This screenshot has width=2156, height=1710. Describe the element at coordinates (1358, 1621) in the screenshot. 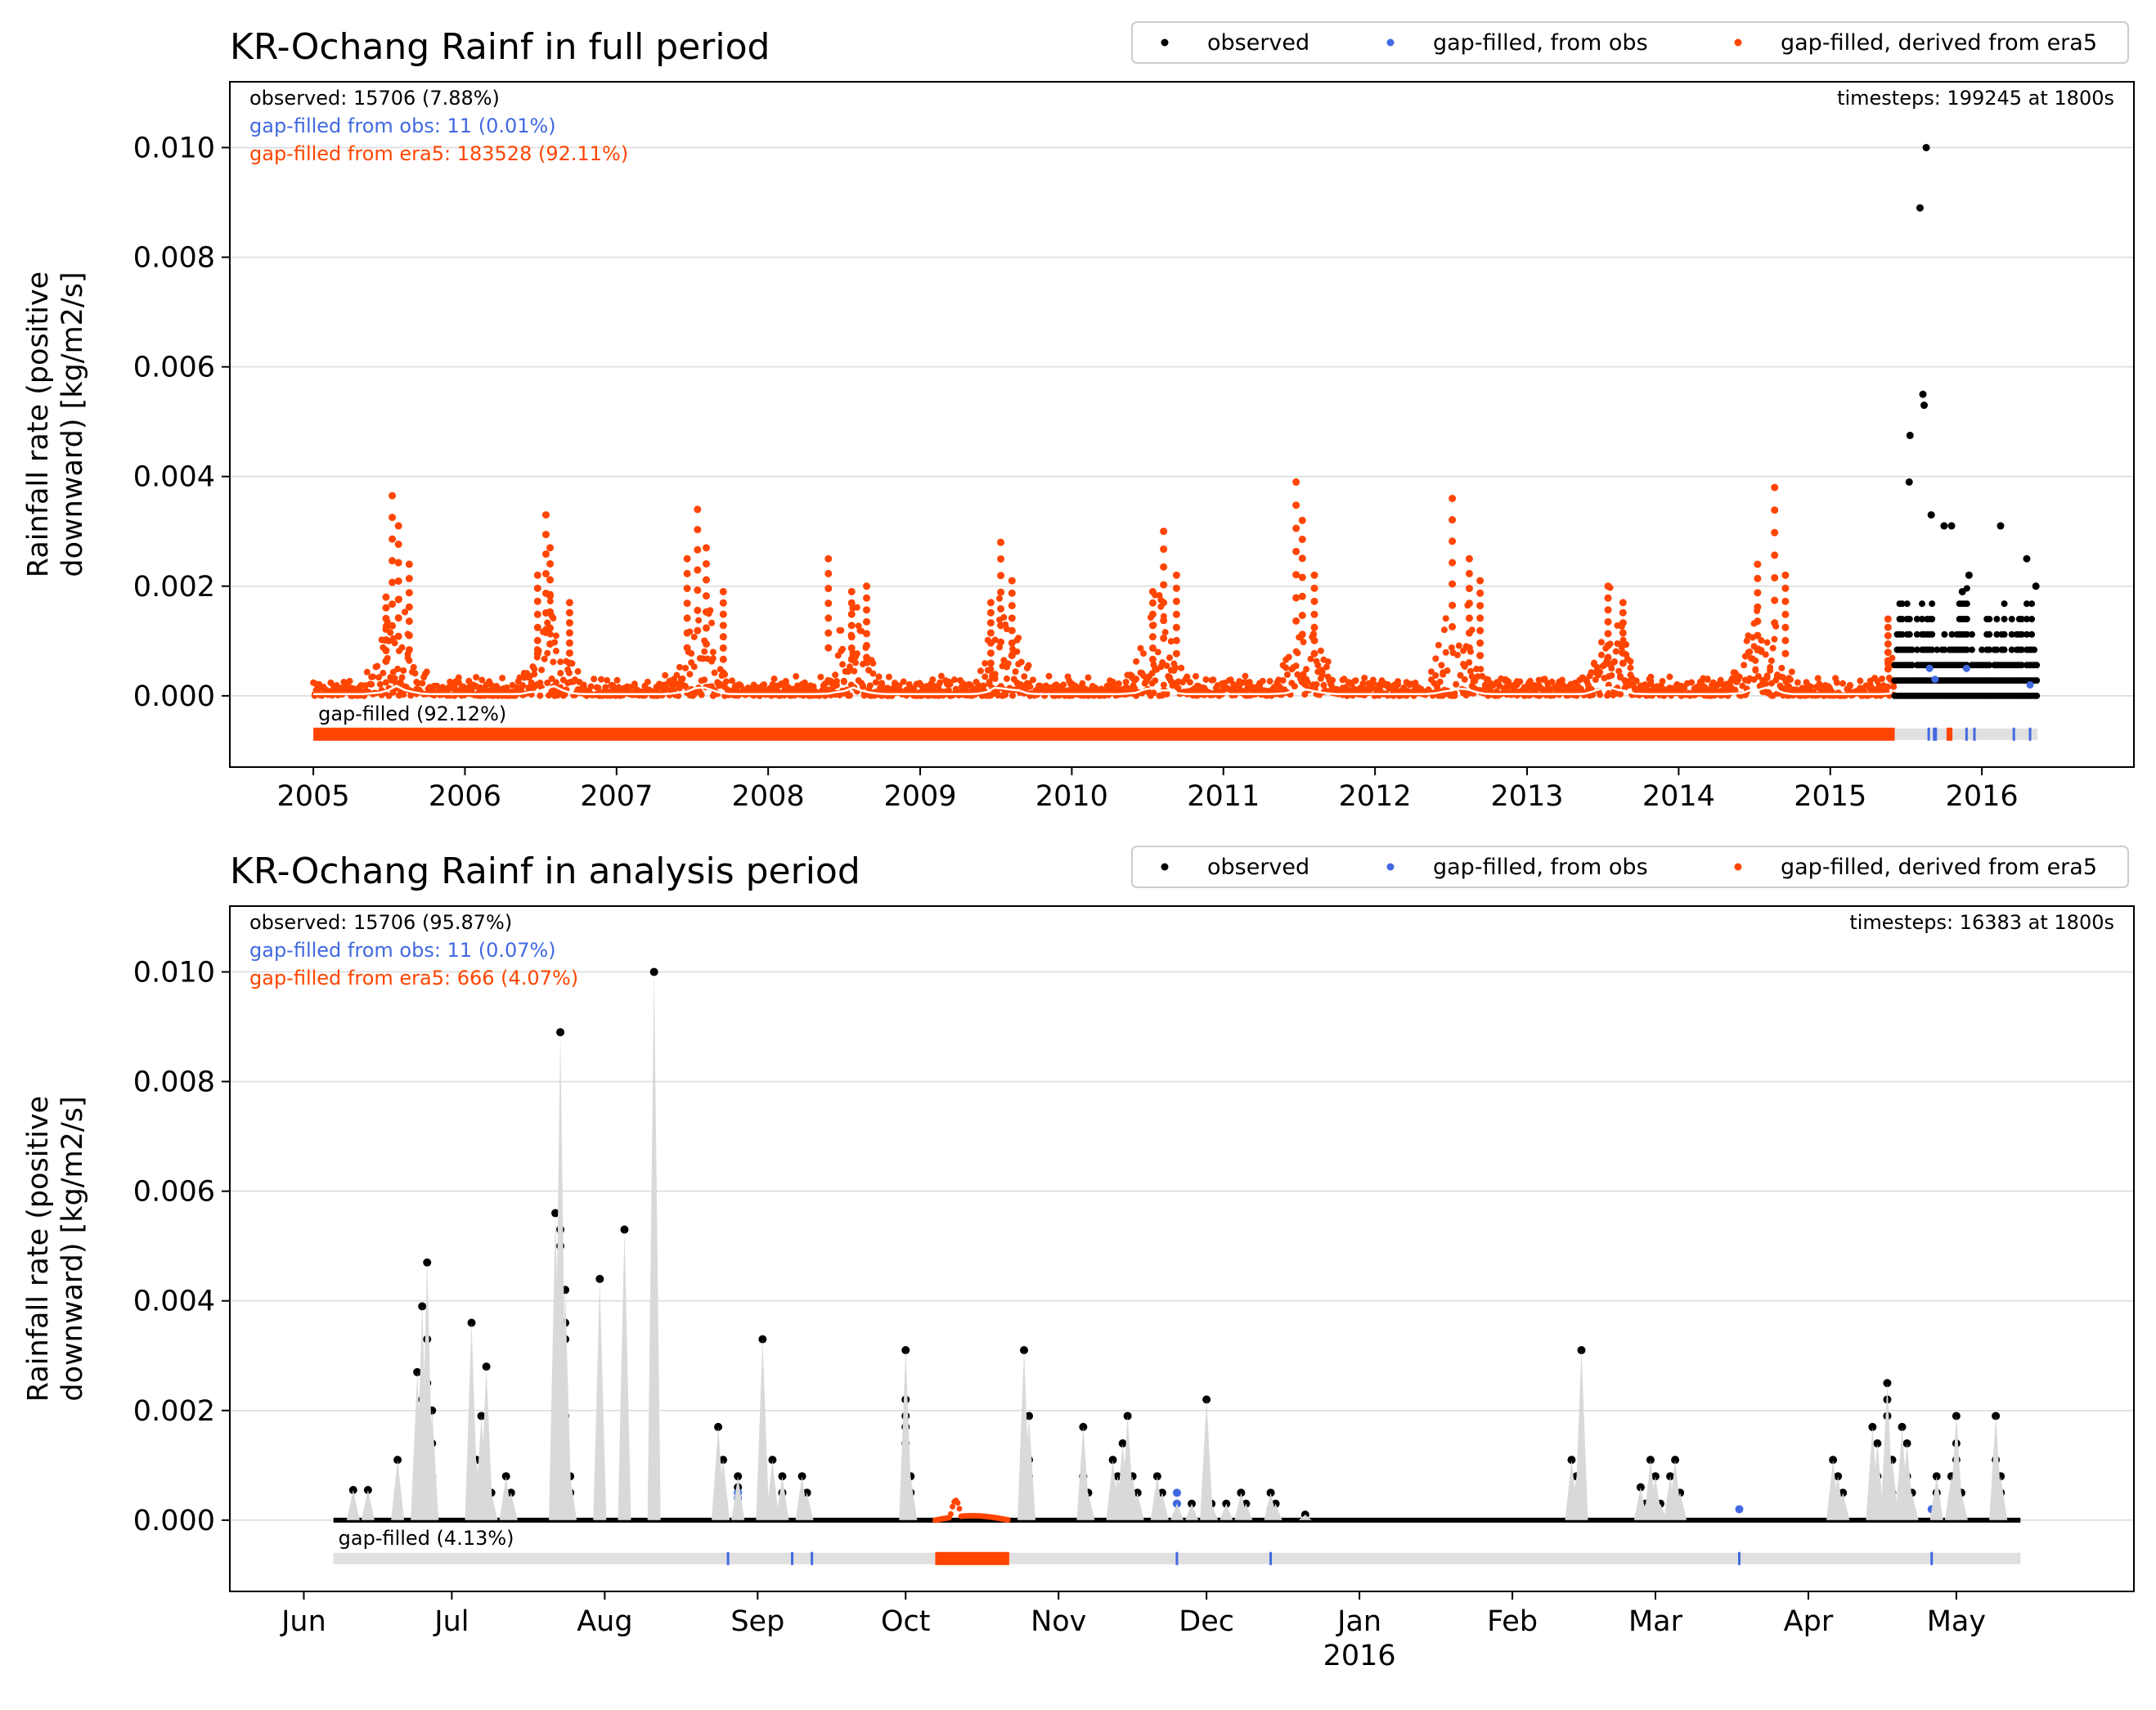

I see `x-tick-label: Jan` at that location.